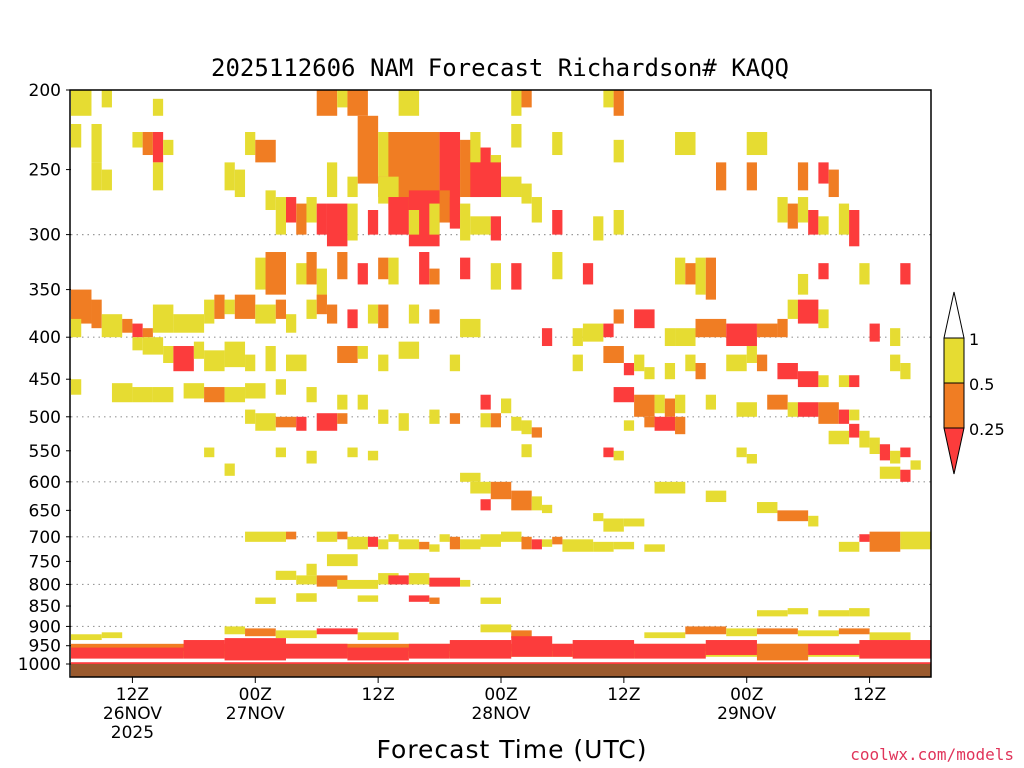 The height and width of the screenshot is (768, 1024). What do you see at coordinates (932, 754) in the screenshot?
I see `credit-link: coolwx.com/models` at bounding box center [932, 754].